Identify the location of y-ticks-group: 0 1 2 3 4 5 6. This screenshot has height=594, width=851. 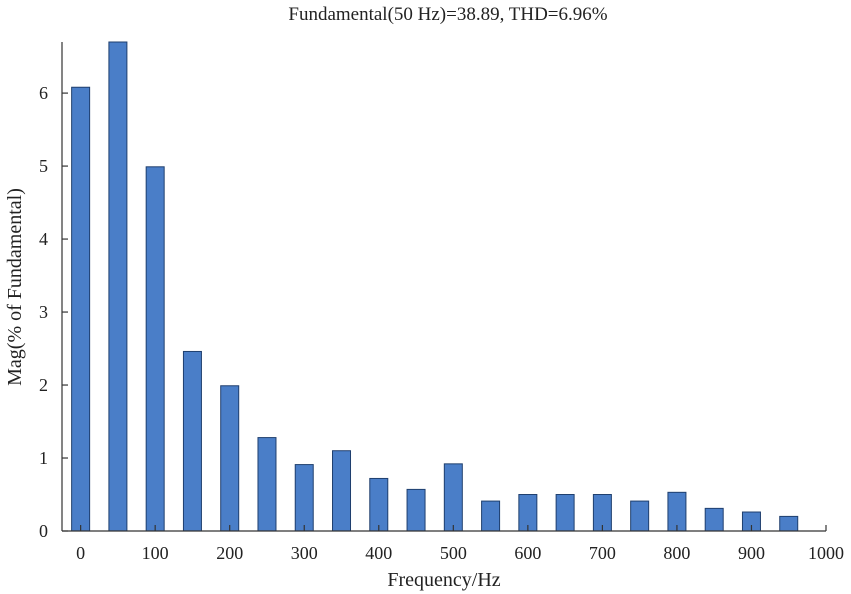
(53, 312).